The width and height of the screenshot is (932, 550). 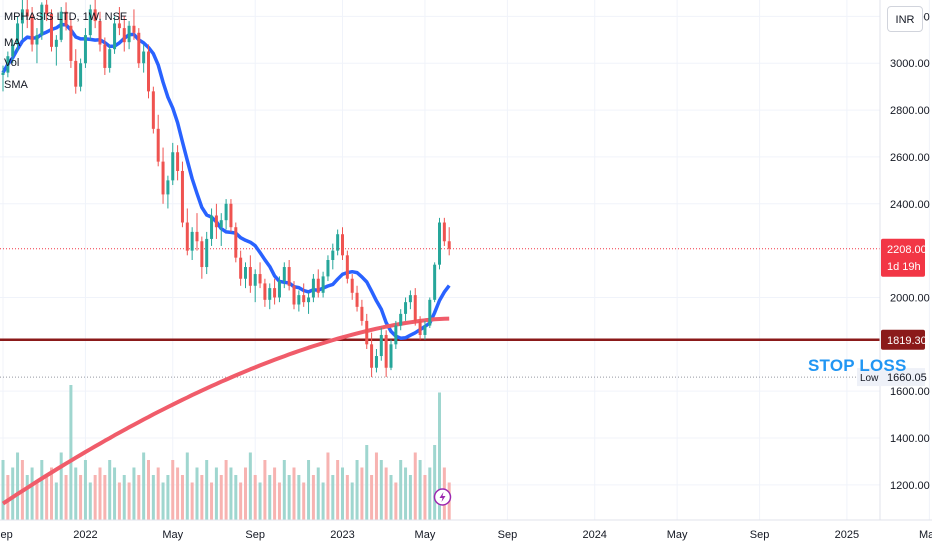 I want to click on countdown-value: 1d 19h, so click(x=904, y=267).